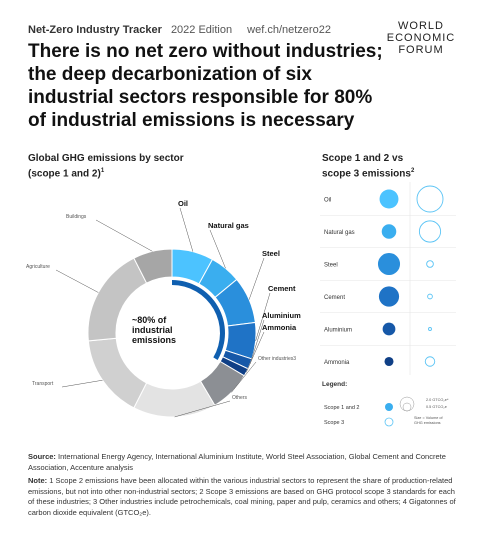  Describe the element at coordinates (430, 231) in the screenshot. I see `bubble-scope3-natural-gas` at that location.